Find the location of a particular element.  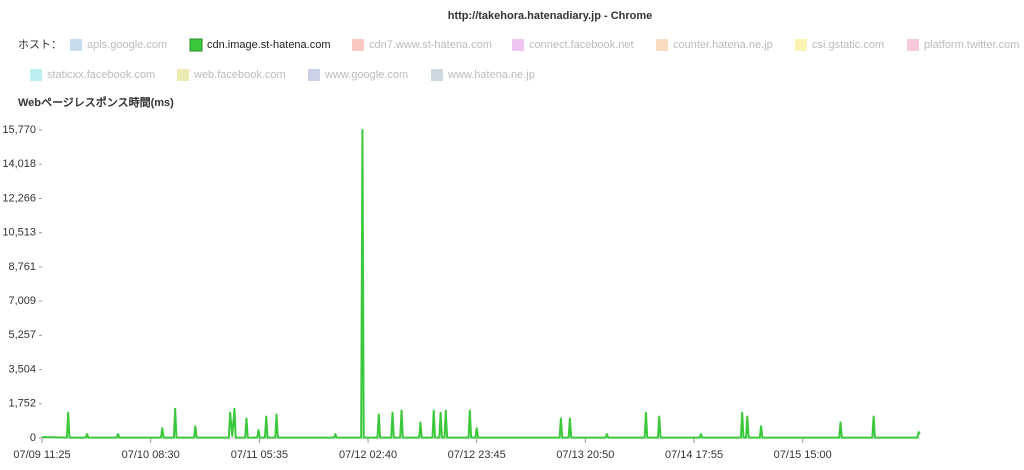

x-tick-label: 07/14 17:55 is located at coordinates (694, 455).